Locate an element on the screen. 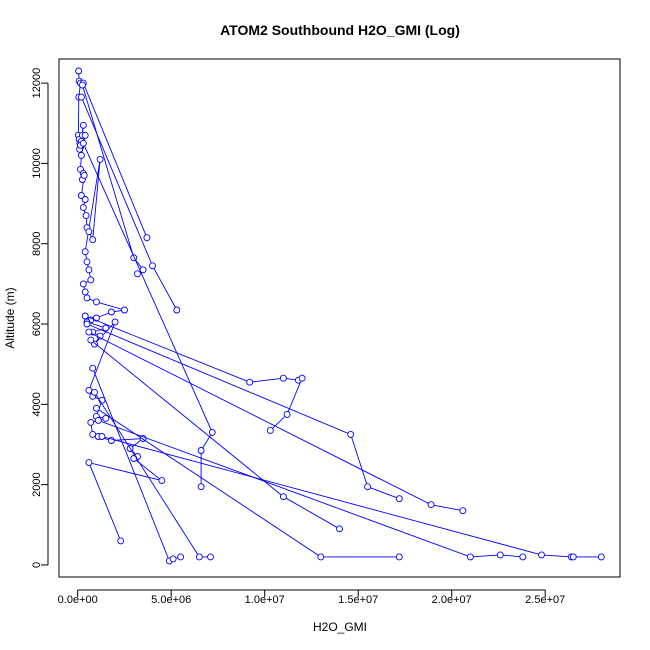  y-tick-label: 12000 is located at coordinates (37, 83).